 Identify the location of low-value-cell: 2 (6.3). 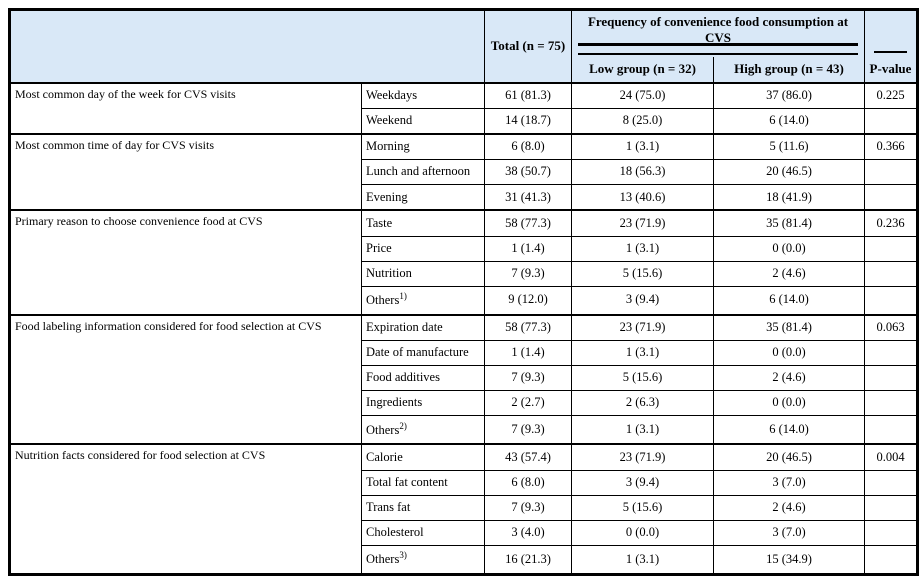
(642, 403).